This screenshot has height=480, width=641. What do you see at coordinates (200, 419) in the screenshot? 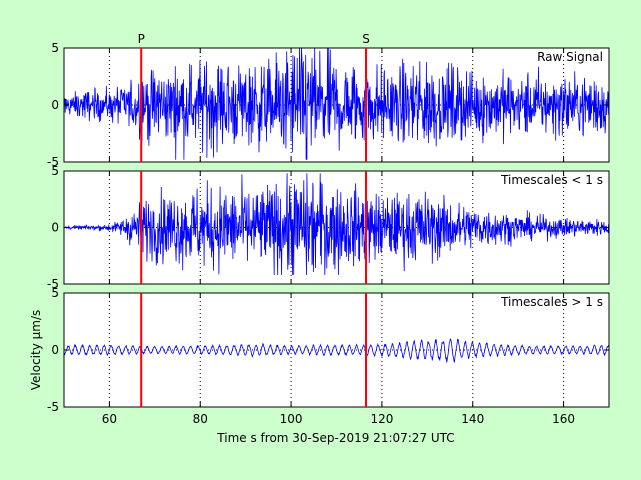
I see `x-tick-label: 80` at bounding box center [200, 419].